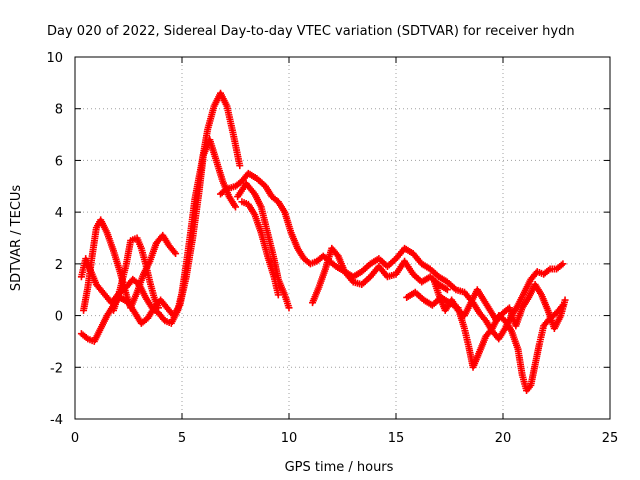 This screenshot has width=640, height=480. What do you see at coordinates (339, 467) in the screenshot?
I see `x-axis-label: GPS time / hours` at bounding box center [339, 467].